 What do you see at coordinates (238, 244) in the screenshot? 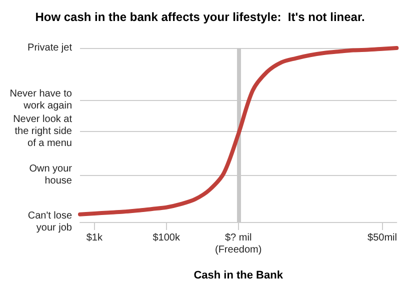
I see `x-tick-label: $? mil (Freedom)` at bounding box center [238, 244].